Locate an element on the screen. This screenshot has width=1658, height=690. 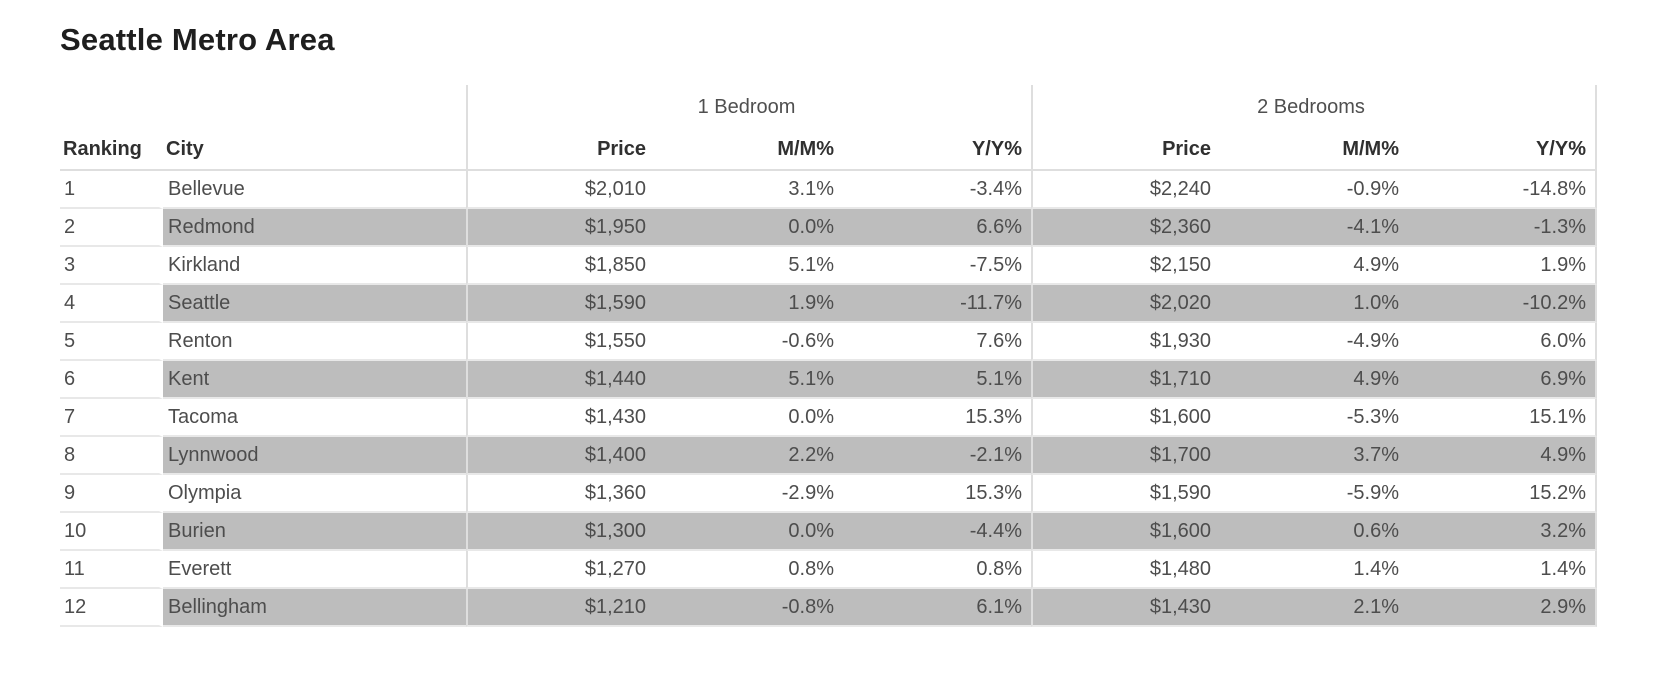
2br-price-cell: $1,930 is located at coordinates (1125, 342).